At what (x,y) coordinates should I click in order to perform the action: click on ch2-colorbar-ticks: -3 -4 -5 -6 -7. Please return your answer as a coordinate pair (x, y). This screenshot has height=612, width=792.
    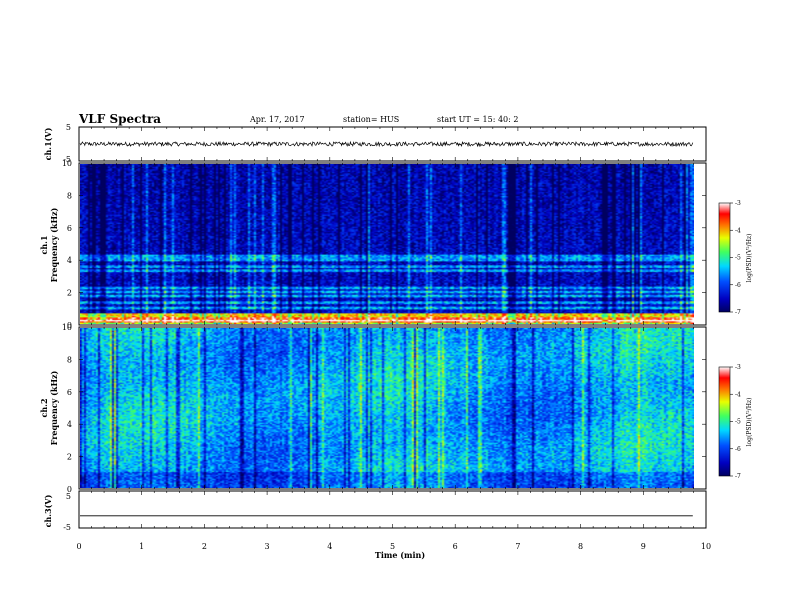
    Looking at the image, I should click on (735, 422).